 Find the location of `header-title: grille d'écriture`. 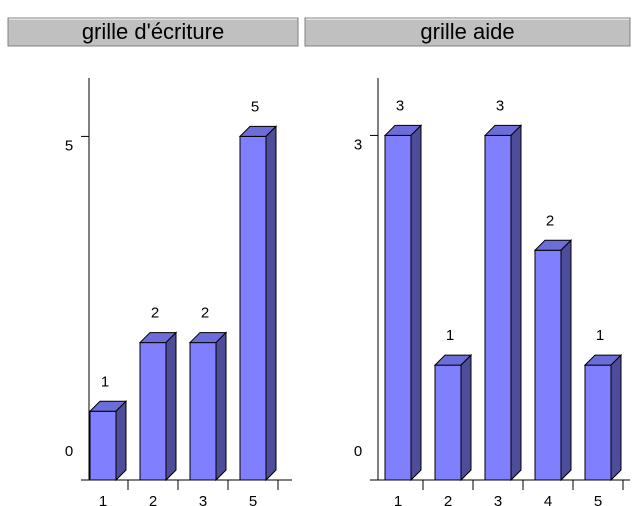

header-title: grille d'écriture is located at coordinates (153, 31).